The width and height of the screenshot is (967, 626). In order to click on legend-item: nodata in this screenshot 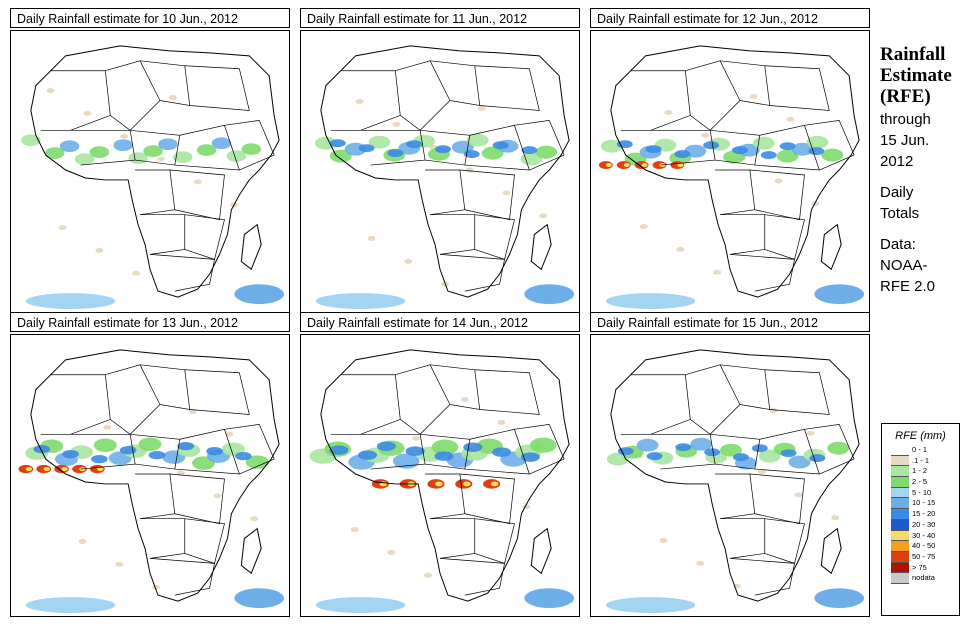, I will do `click(920, 578)`.